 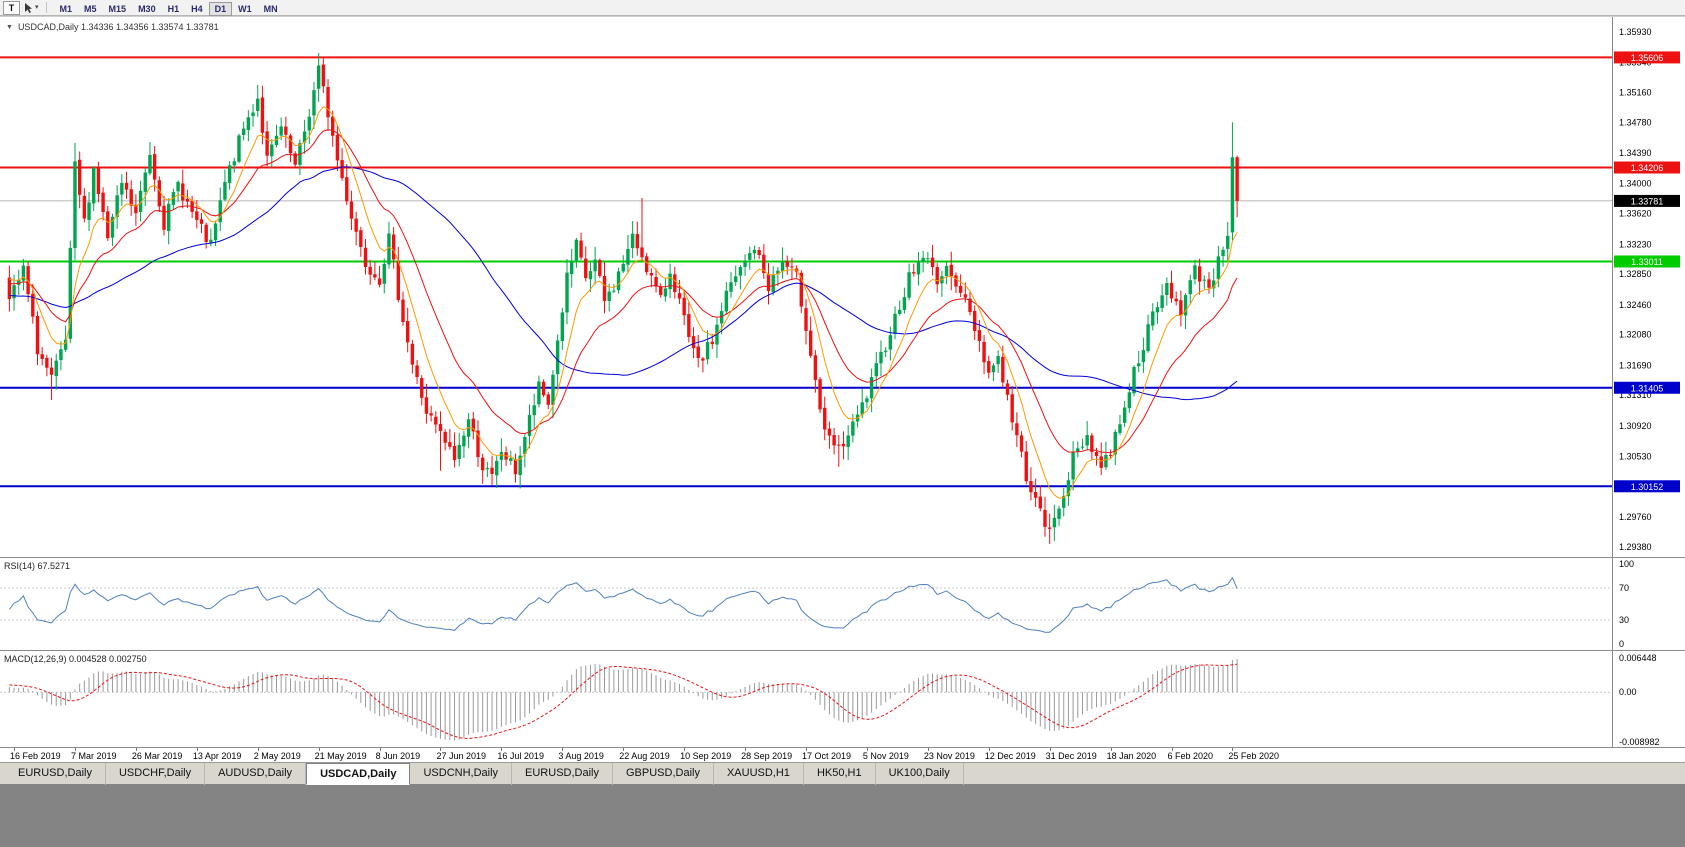 What do you see at coordinates (66, 9) in the screenshot?
I see `timeframe-button-m1: M1` at bounding box center [66, 9].